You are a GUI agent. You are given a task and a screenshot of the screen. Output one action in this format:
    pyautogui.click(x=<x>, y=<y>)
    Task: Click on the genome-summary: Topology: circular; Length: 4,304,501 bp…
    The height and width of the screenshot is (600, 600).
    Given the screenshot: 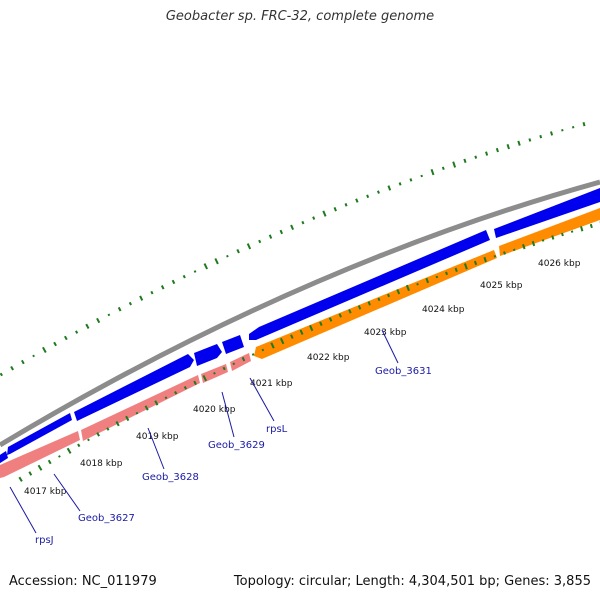 What is the action you would take?
    pyautogui.click(x=412, y=581)
    